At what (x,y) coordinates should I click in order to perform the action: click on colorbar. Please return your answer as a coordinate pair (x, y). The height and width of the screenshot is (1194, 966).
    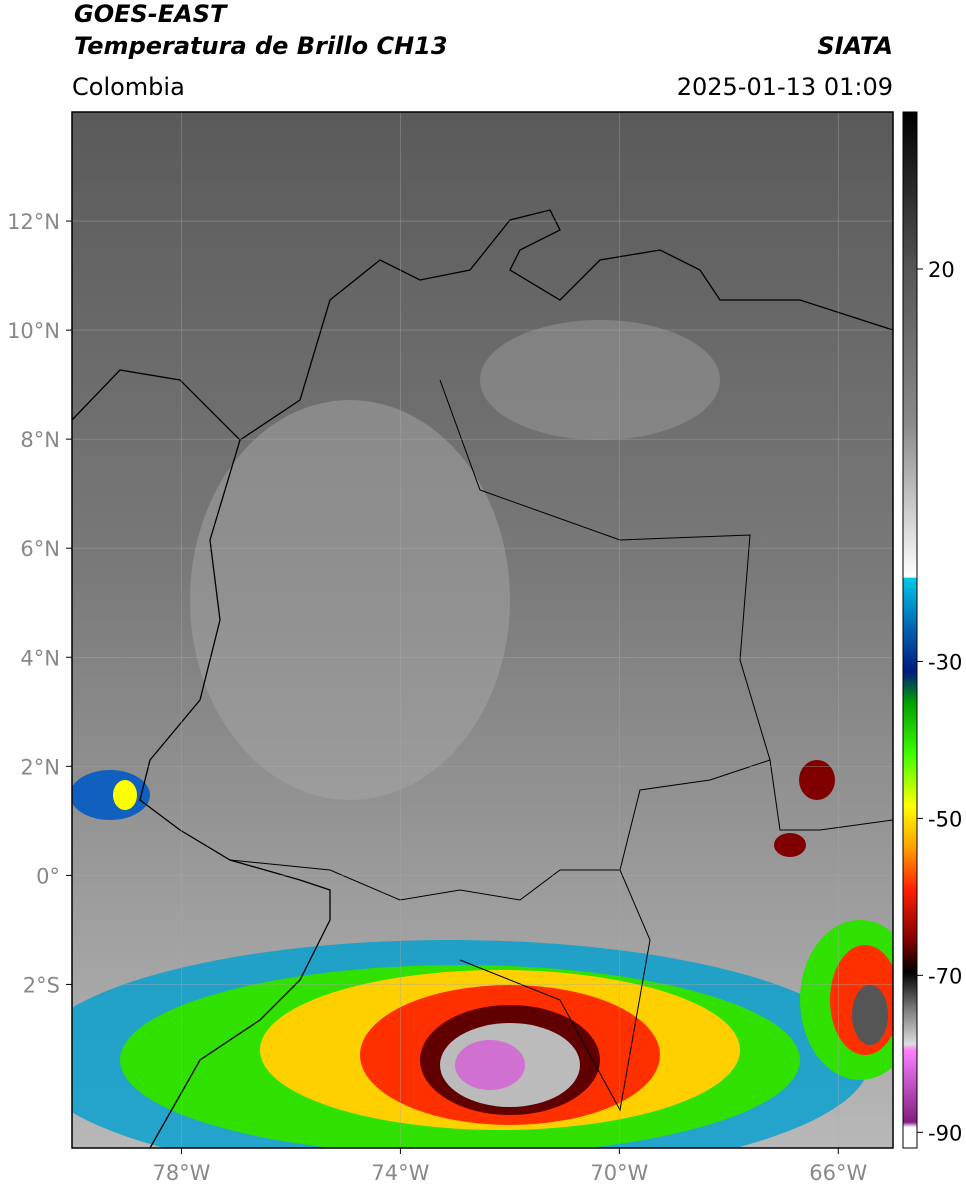
    Looking at the image, I should click on (910, 630).